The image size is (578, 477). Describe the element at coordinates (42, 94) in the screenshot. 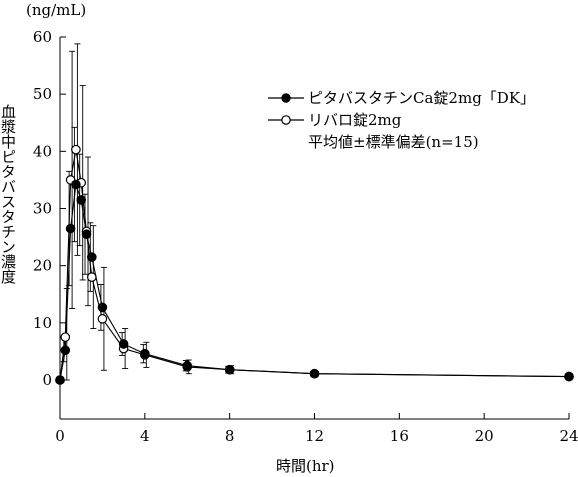

I see `y-tick-label: 50` at that location.